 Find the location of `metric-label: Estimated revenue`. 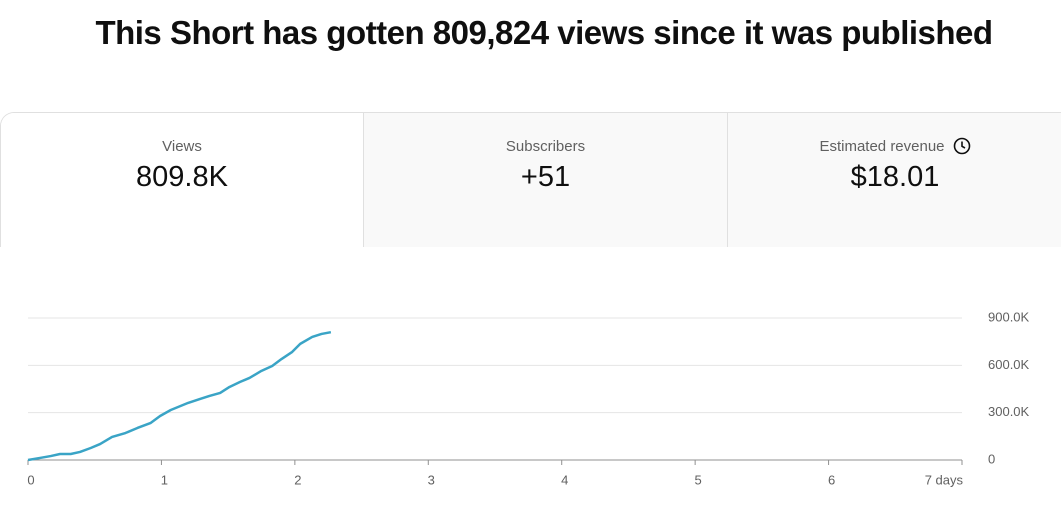

metric-label: Estimated revenue is located at coordinates (882, 146).